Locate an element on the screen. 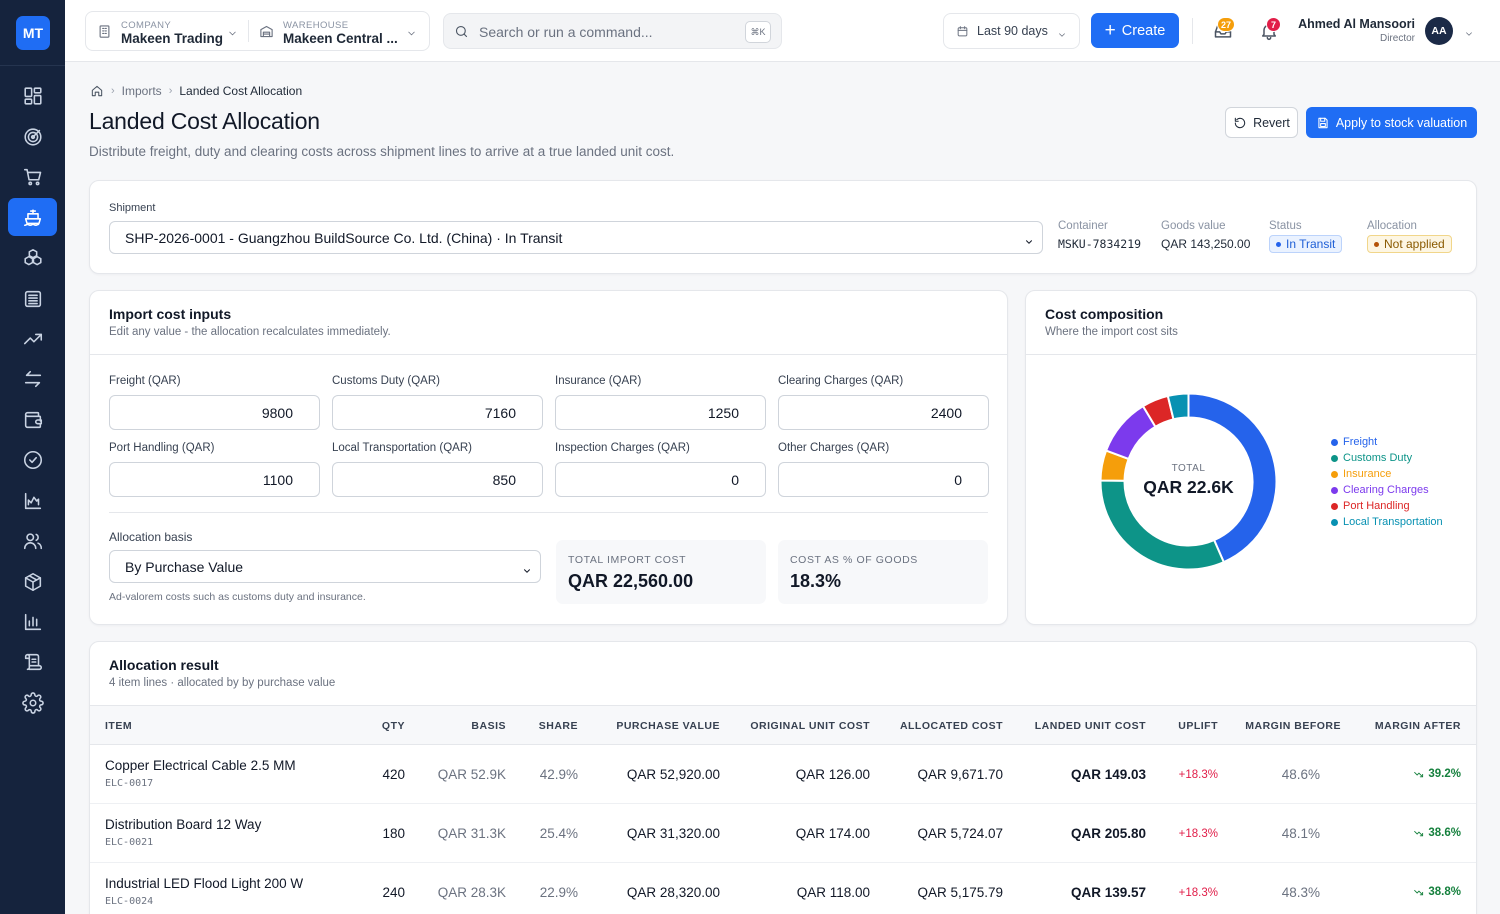 The width and height of the screenshot is (1500, 914). freight-value: 9800 is located at coordinates (277, 413).